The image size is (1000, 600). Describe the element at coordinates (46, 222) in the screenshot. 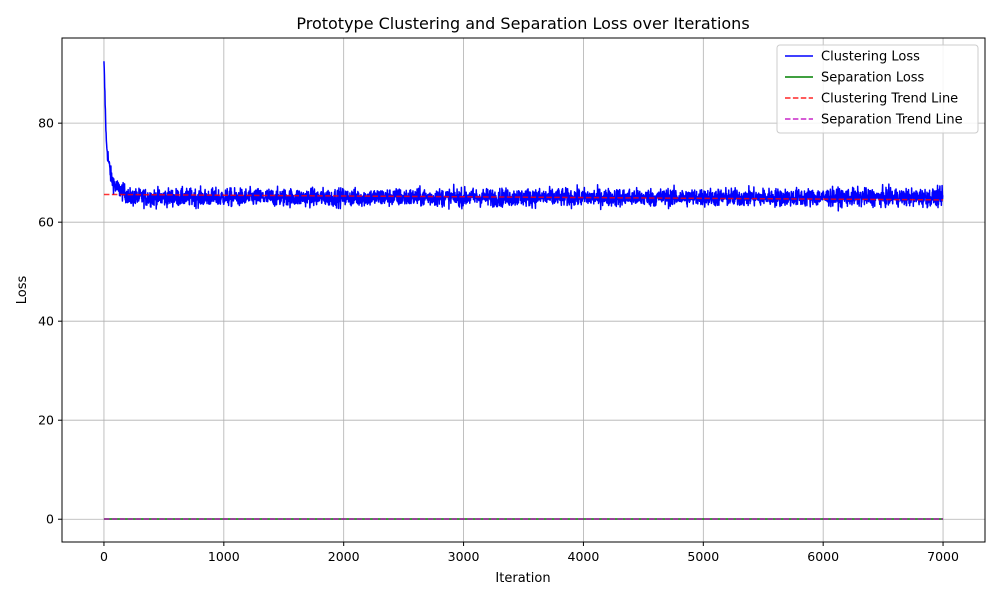

I see `y-tick-label: 60` at that location.